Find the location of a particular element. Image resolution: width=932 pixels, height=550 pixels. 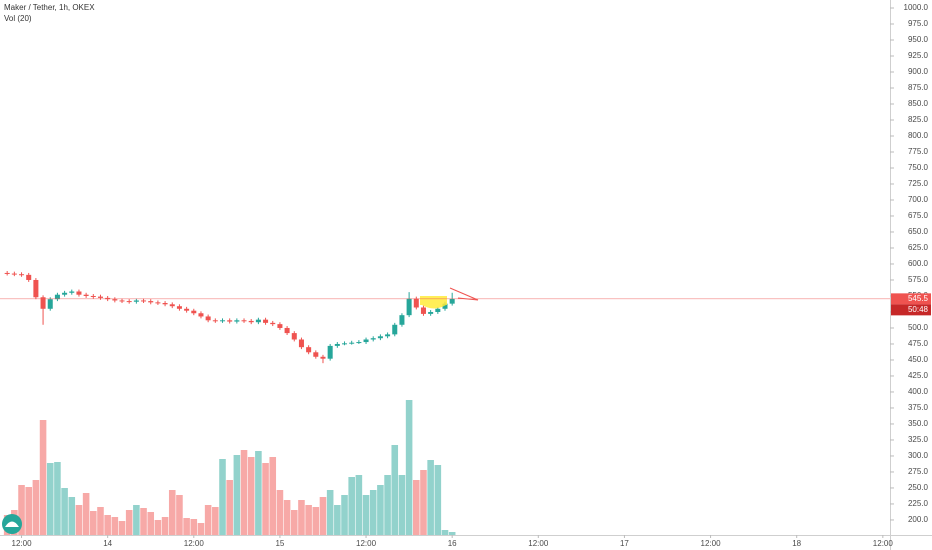

y-tick-label: 850.0 is located at coordinates (918, 103).